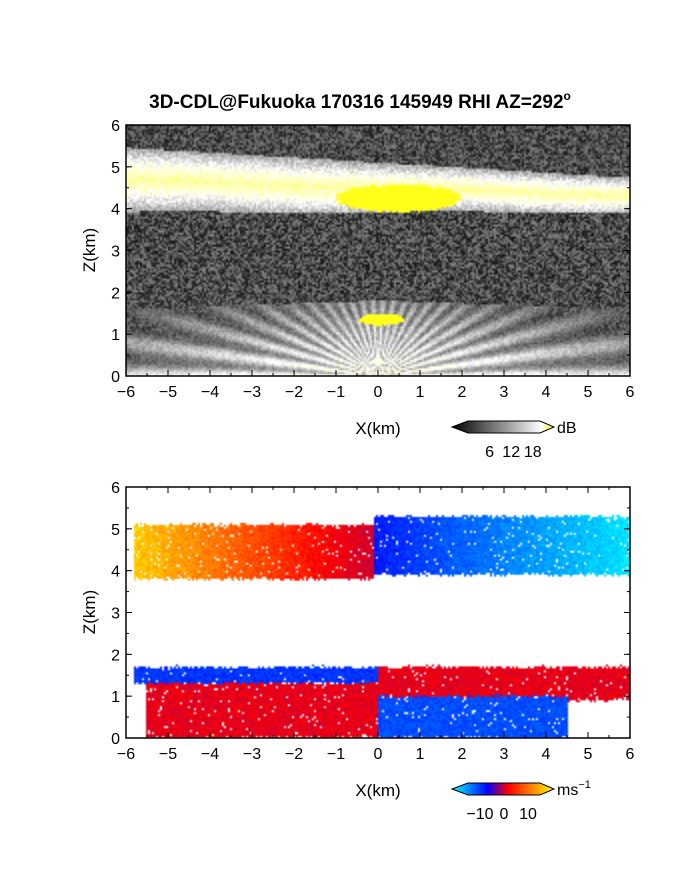 This screenshot has width=680, height=880. Describe the element at coordinates (567, 96) in the screenshot. I see `figure-title-degree: o` at that location.